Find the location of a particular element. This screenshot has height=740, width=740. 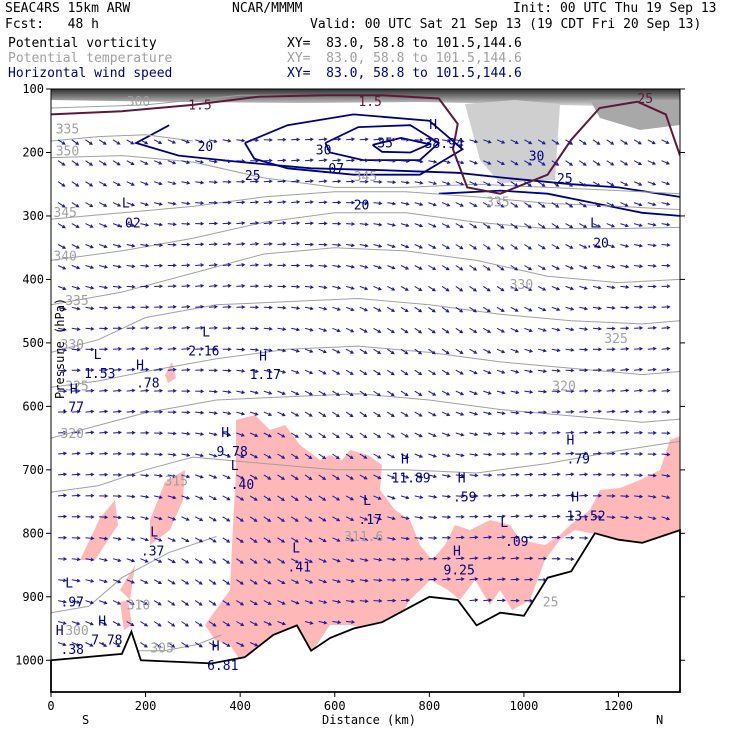

contour-label-35: L is located at coordinates (594, 223).